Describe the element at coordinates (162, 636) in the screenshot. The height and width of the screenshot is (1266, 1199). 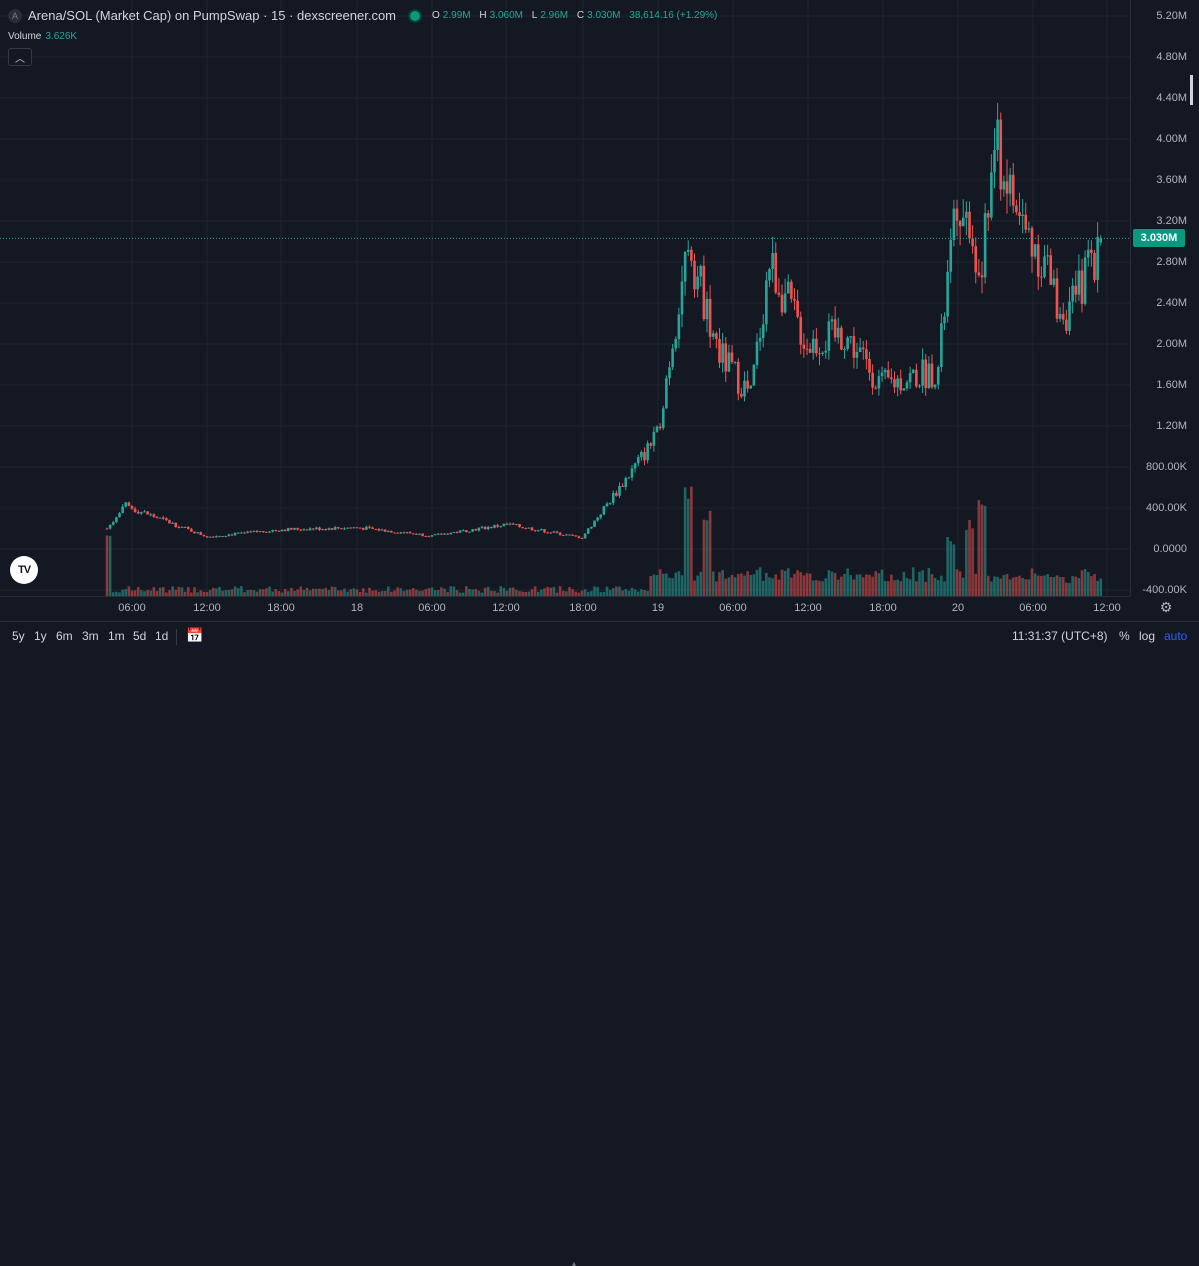
I see `range-button-1d: 1d` at that location.